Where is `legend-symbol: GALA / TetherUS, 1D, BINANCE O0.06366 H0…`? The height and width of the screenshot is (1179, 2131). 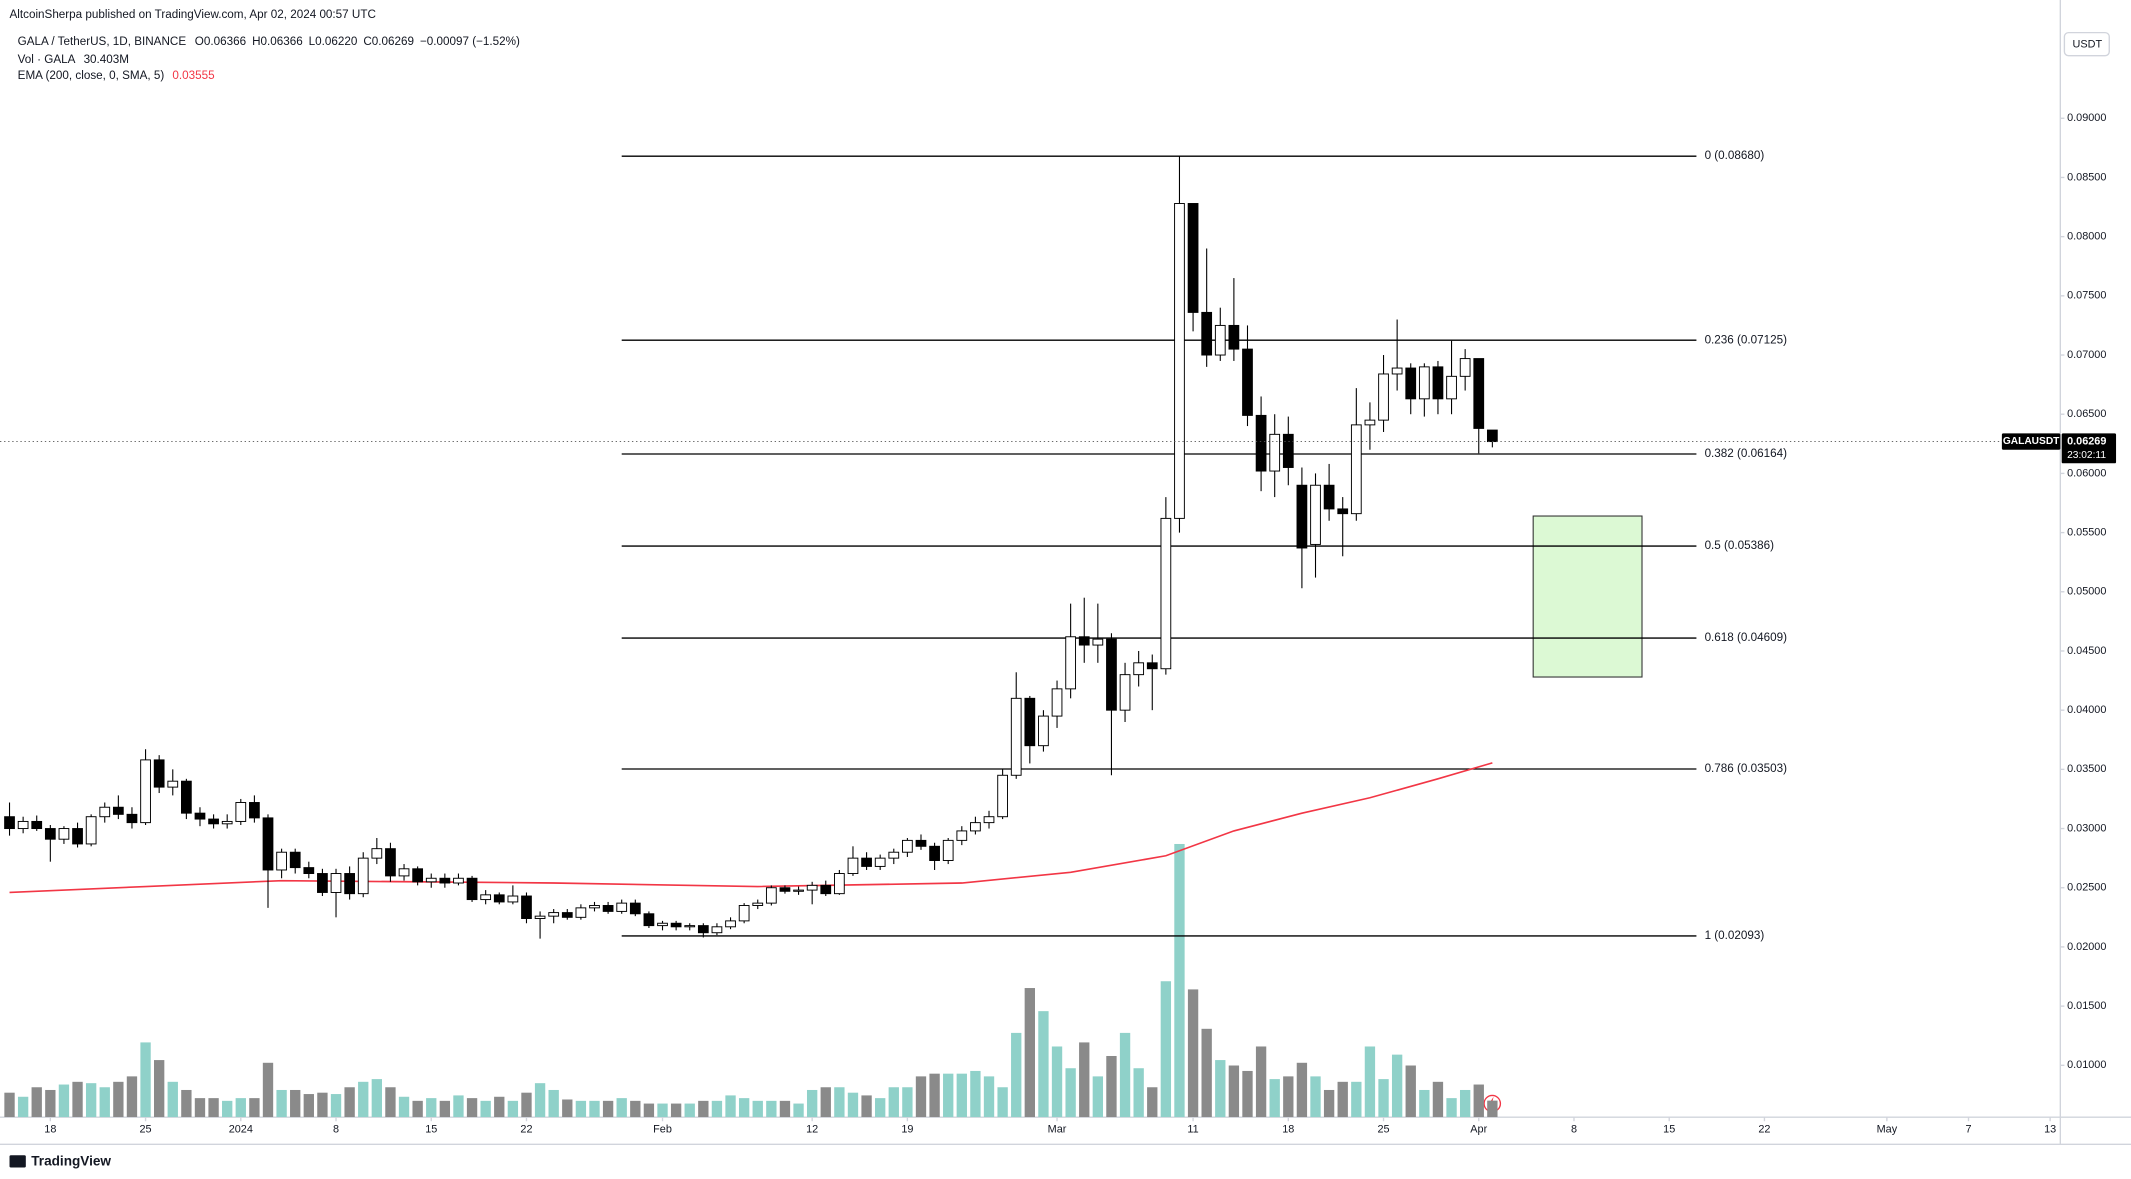
legend-symbol: GALA / TetherUS, 1D, BINANCE O0.06366 H0… is located at coordinates (269, 41).